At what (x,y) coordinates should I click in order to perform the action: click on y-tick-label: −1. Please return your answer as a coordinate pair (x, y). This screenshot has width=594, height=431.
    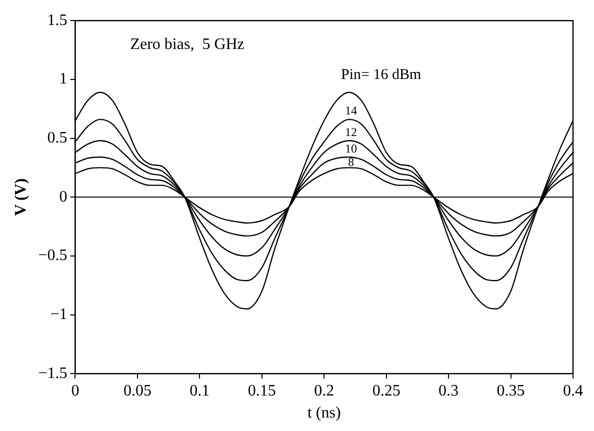
    Looking at the image, I should click on (59, 314).